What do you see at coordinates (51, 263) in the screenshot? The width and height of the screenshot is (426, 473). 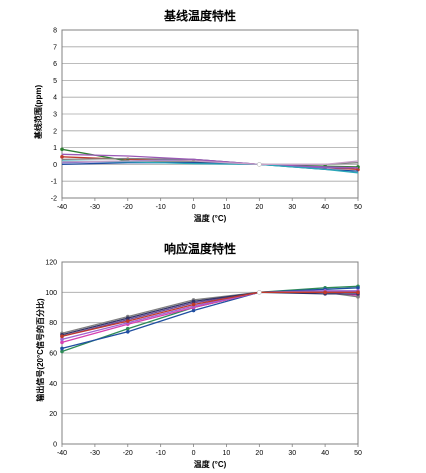 I see `y-tick-label: 120` at bounding box center [51, 263].